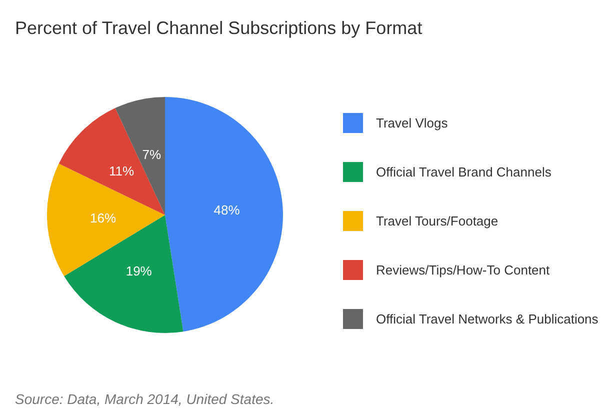  What do you see at coordinates (412, 123) in the screenshot?
I see `legend-label: Travel Vlogs` at bounding box center [412, 123].